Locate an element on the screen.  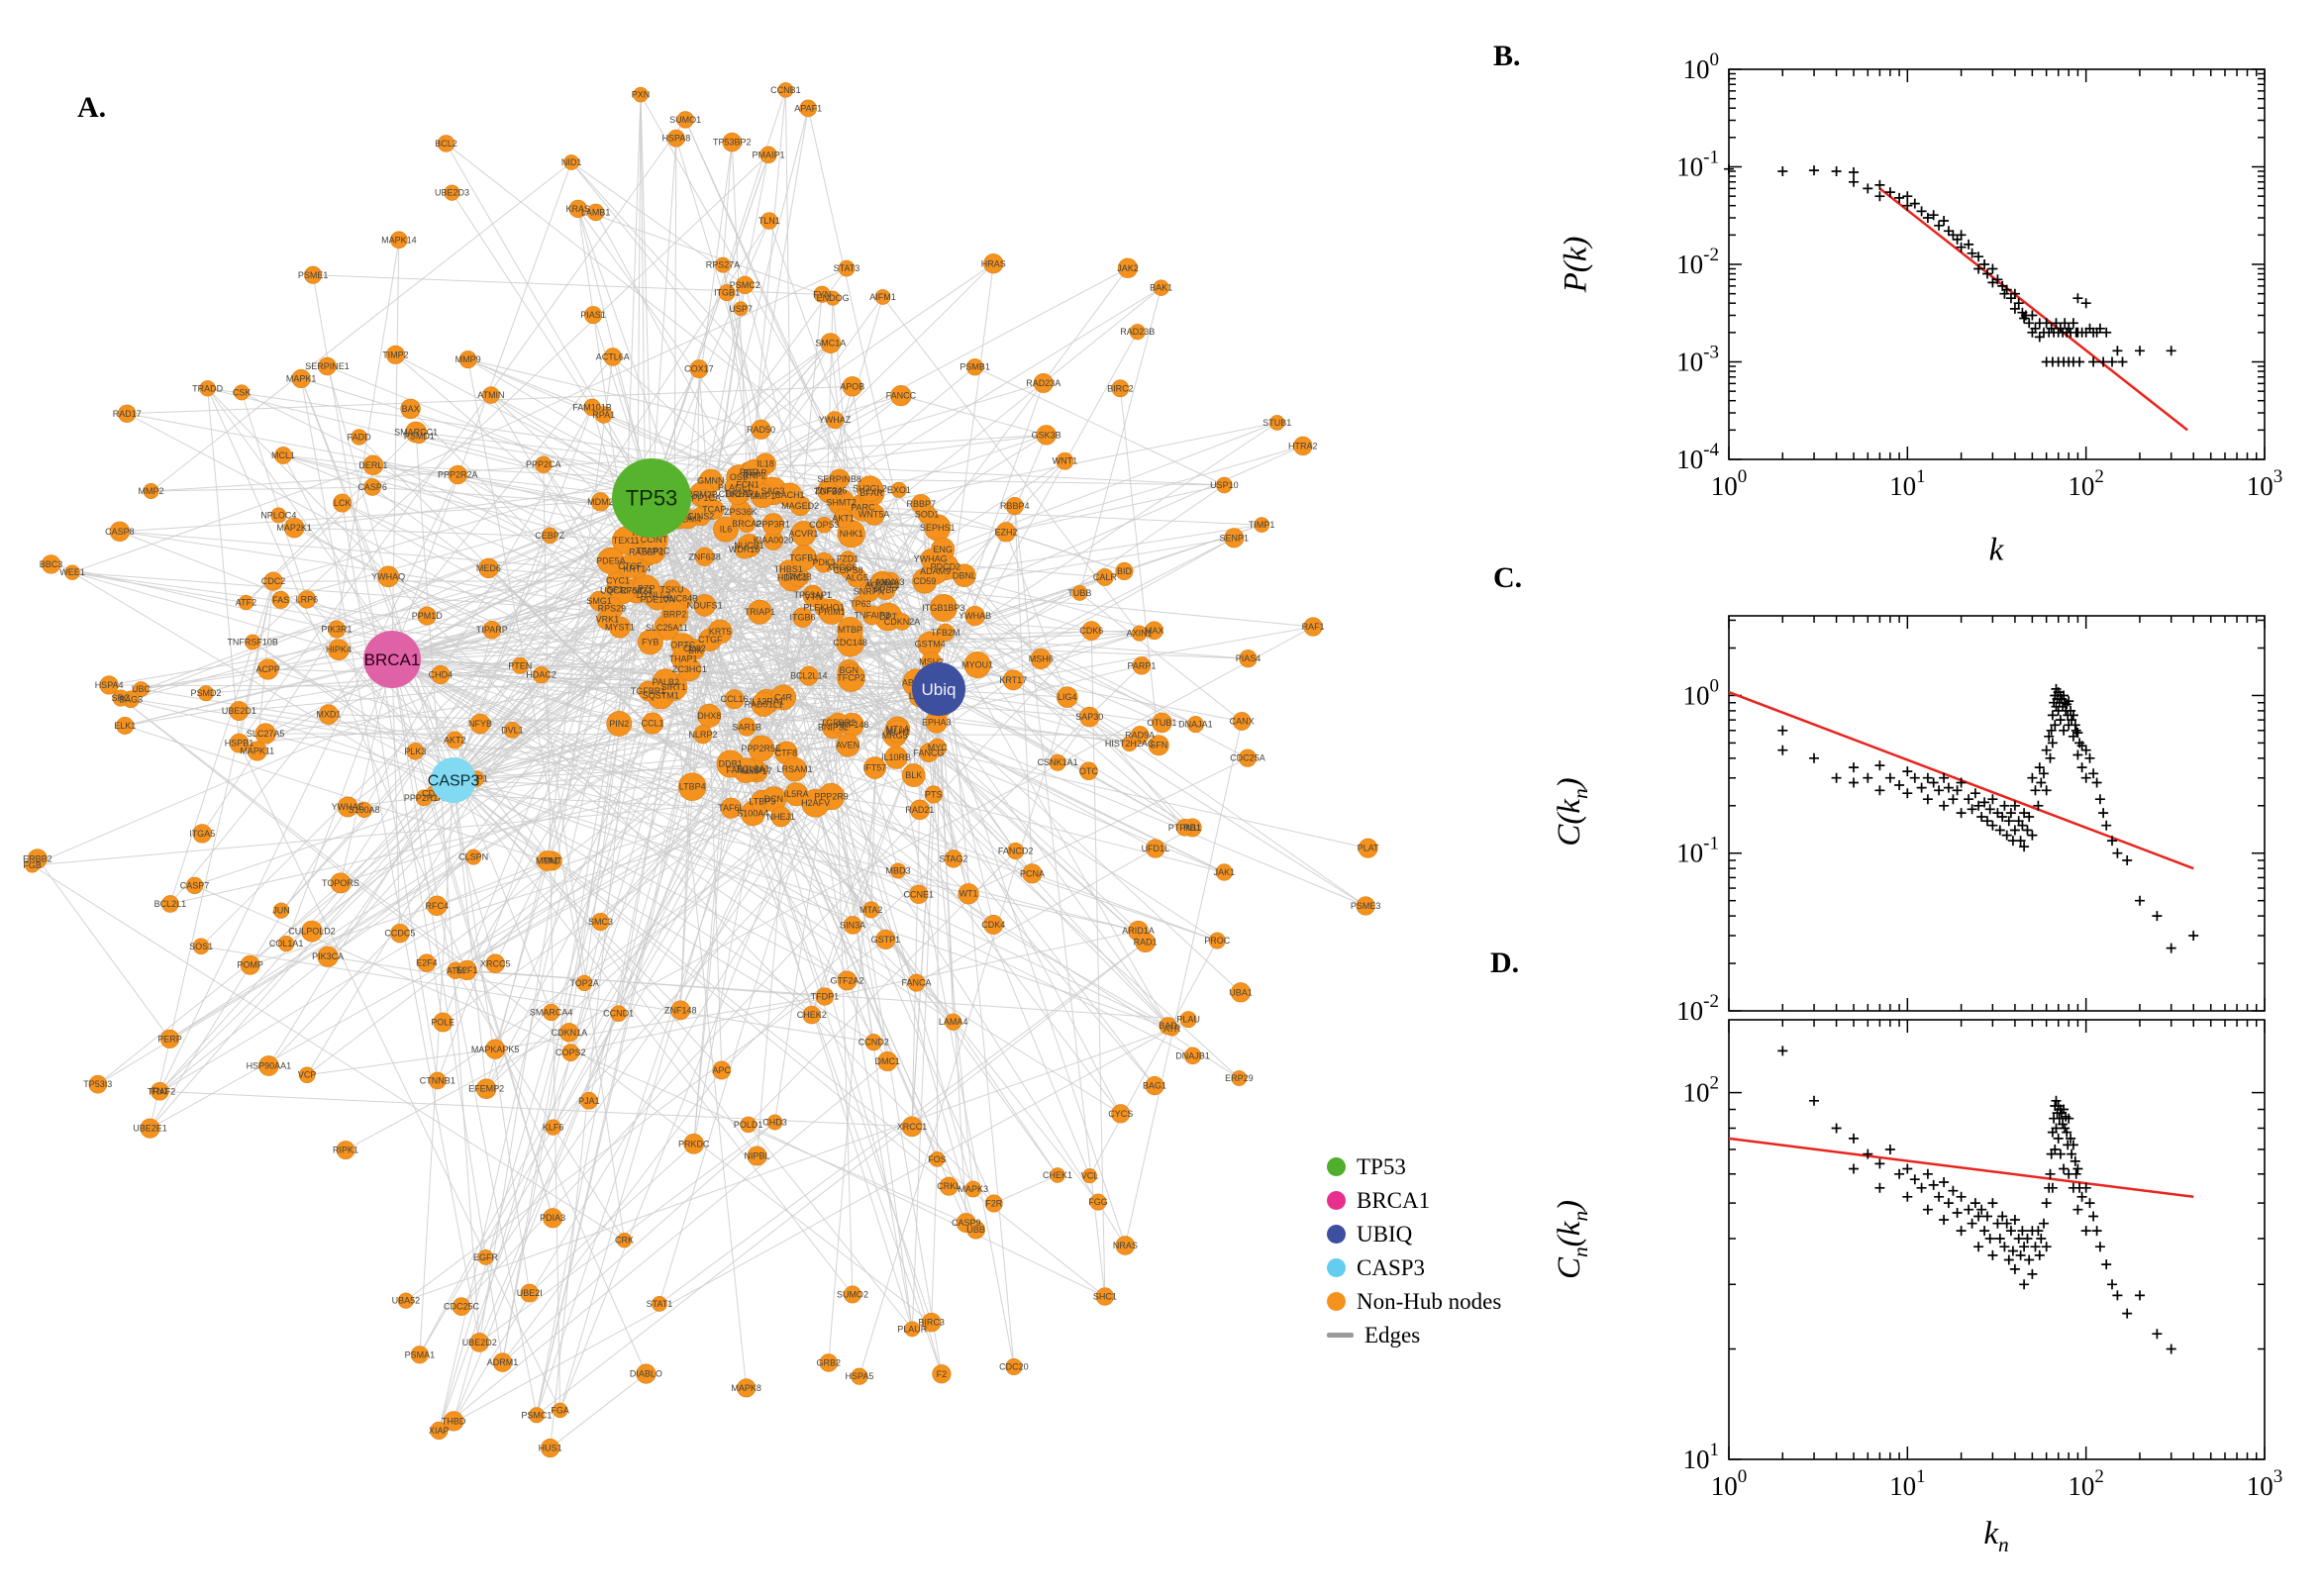
tick-label: 10⁻³ is located at coordinates (1697, 360).